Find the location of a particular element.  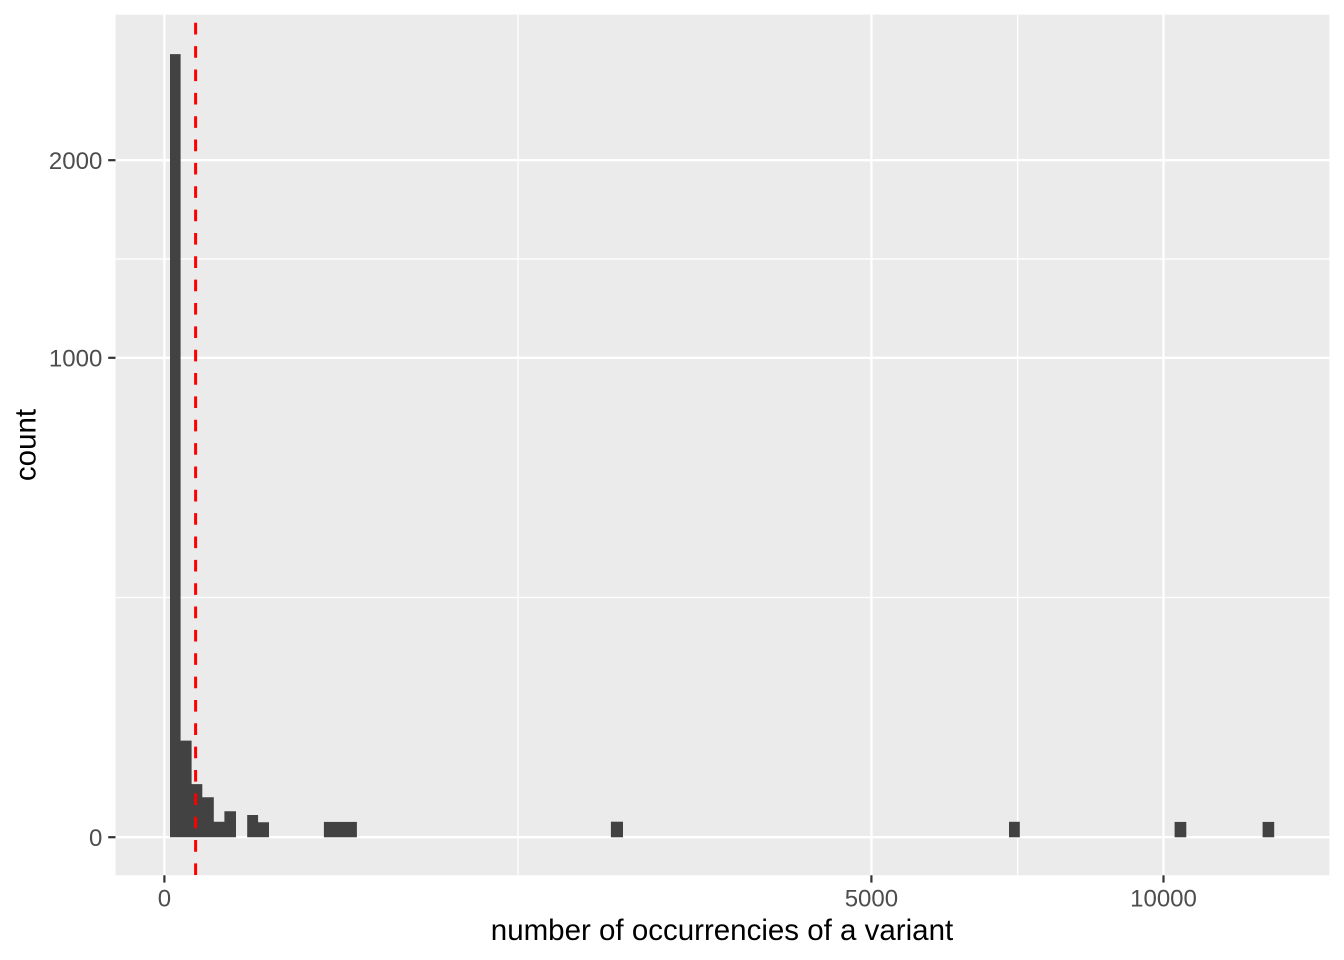

svg-text: 10000 is located at coordinates (1163, 899).